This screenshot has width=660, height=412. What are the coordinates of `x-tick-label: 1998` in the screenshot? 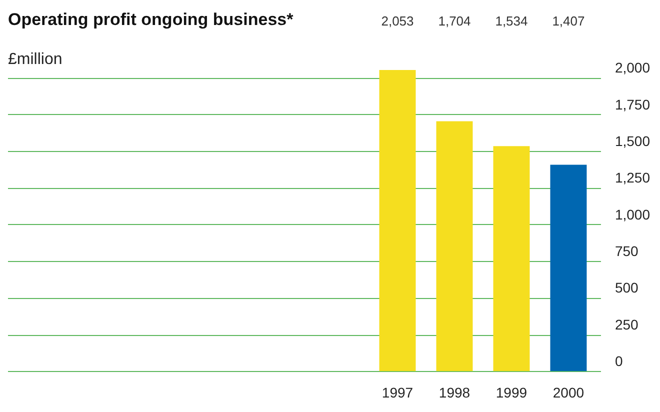 It's located at (454, 392).